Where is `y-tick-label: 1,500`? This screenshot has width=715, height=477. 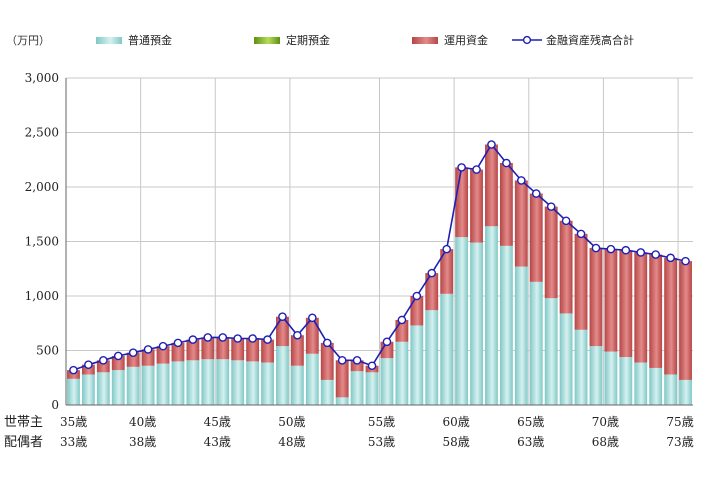 y-tick-label: 1,500 is located at coordinates (42, 242).